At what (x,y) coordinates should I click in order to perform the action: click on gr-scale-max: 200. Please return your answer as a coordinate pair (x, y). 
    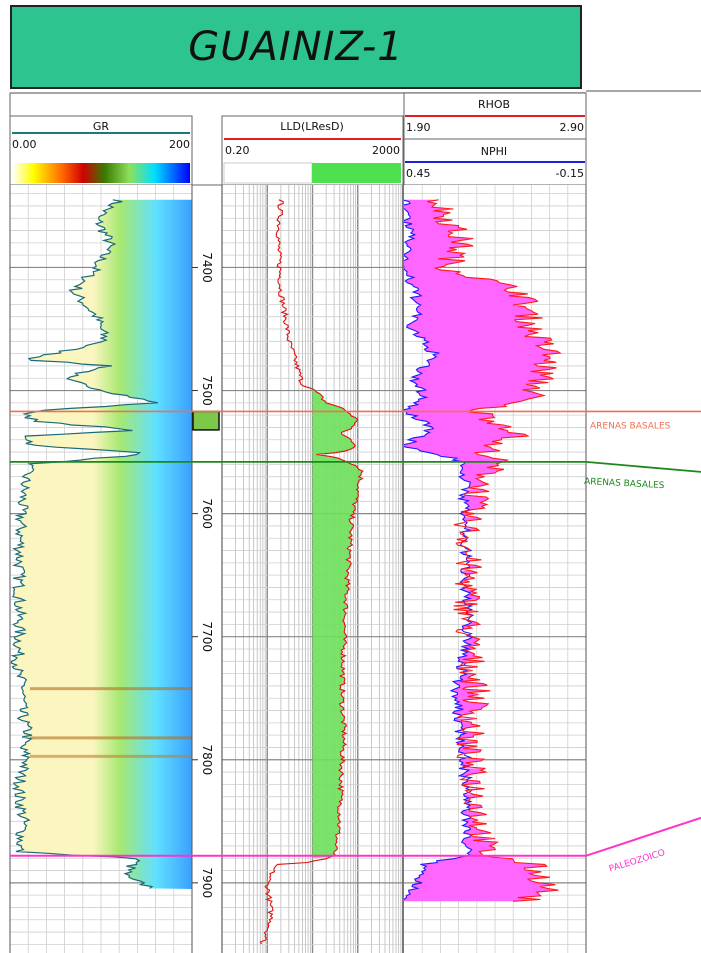
    Looking at the image, I should click on (179, 144).